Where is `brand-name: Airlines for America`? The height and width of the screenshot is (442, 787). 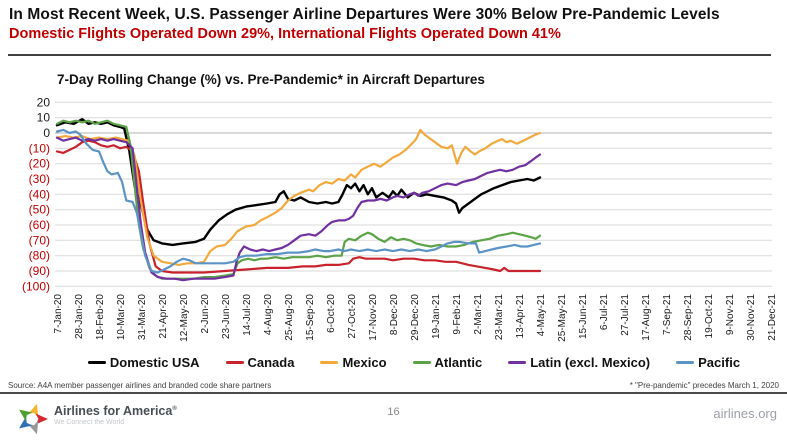
brand-name: Airlines for America is located at coordinates (113, 411).